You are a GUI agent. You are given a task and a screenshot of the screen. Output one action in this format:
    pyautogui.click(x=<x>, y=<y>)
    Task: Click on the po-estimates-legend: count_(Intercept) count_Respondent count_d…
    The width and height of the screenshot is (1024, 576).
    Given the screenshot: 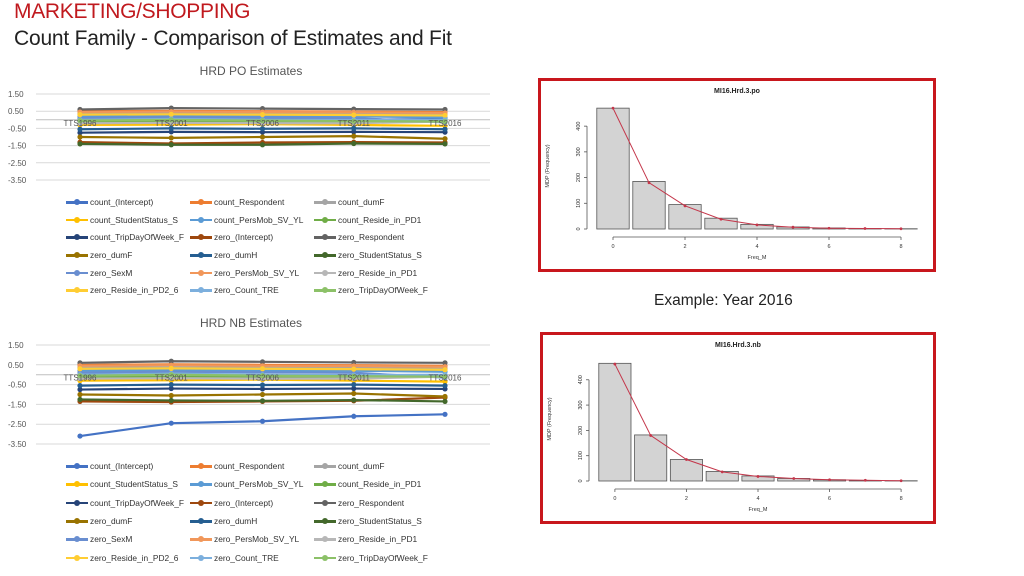 What is the action you would take?
    pyautogui.click(x=266, y=247)
    